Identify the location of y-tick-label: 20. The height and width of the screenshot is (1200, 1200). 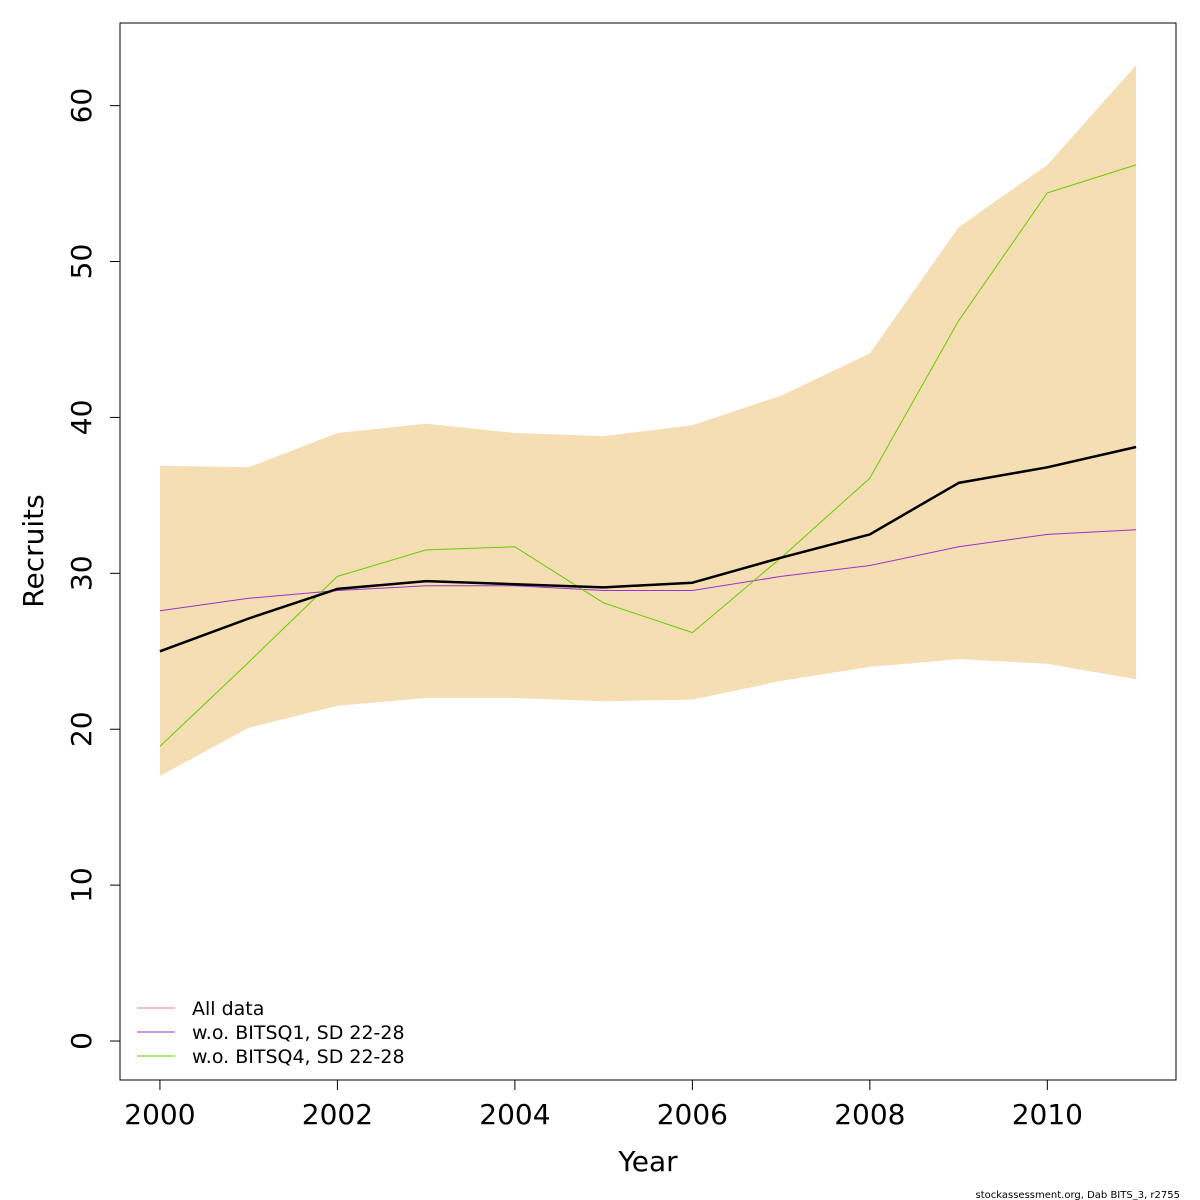
(81, 729).